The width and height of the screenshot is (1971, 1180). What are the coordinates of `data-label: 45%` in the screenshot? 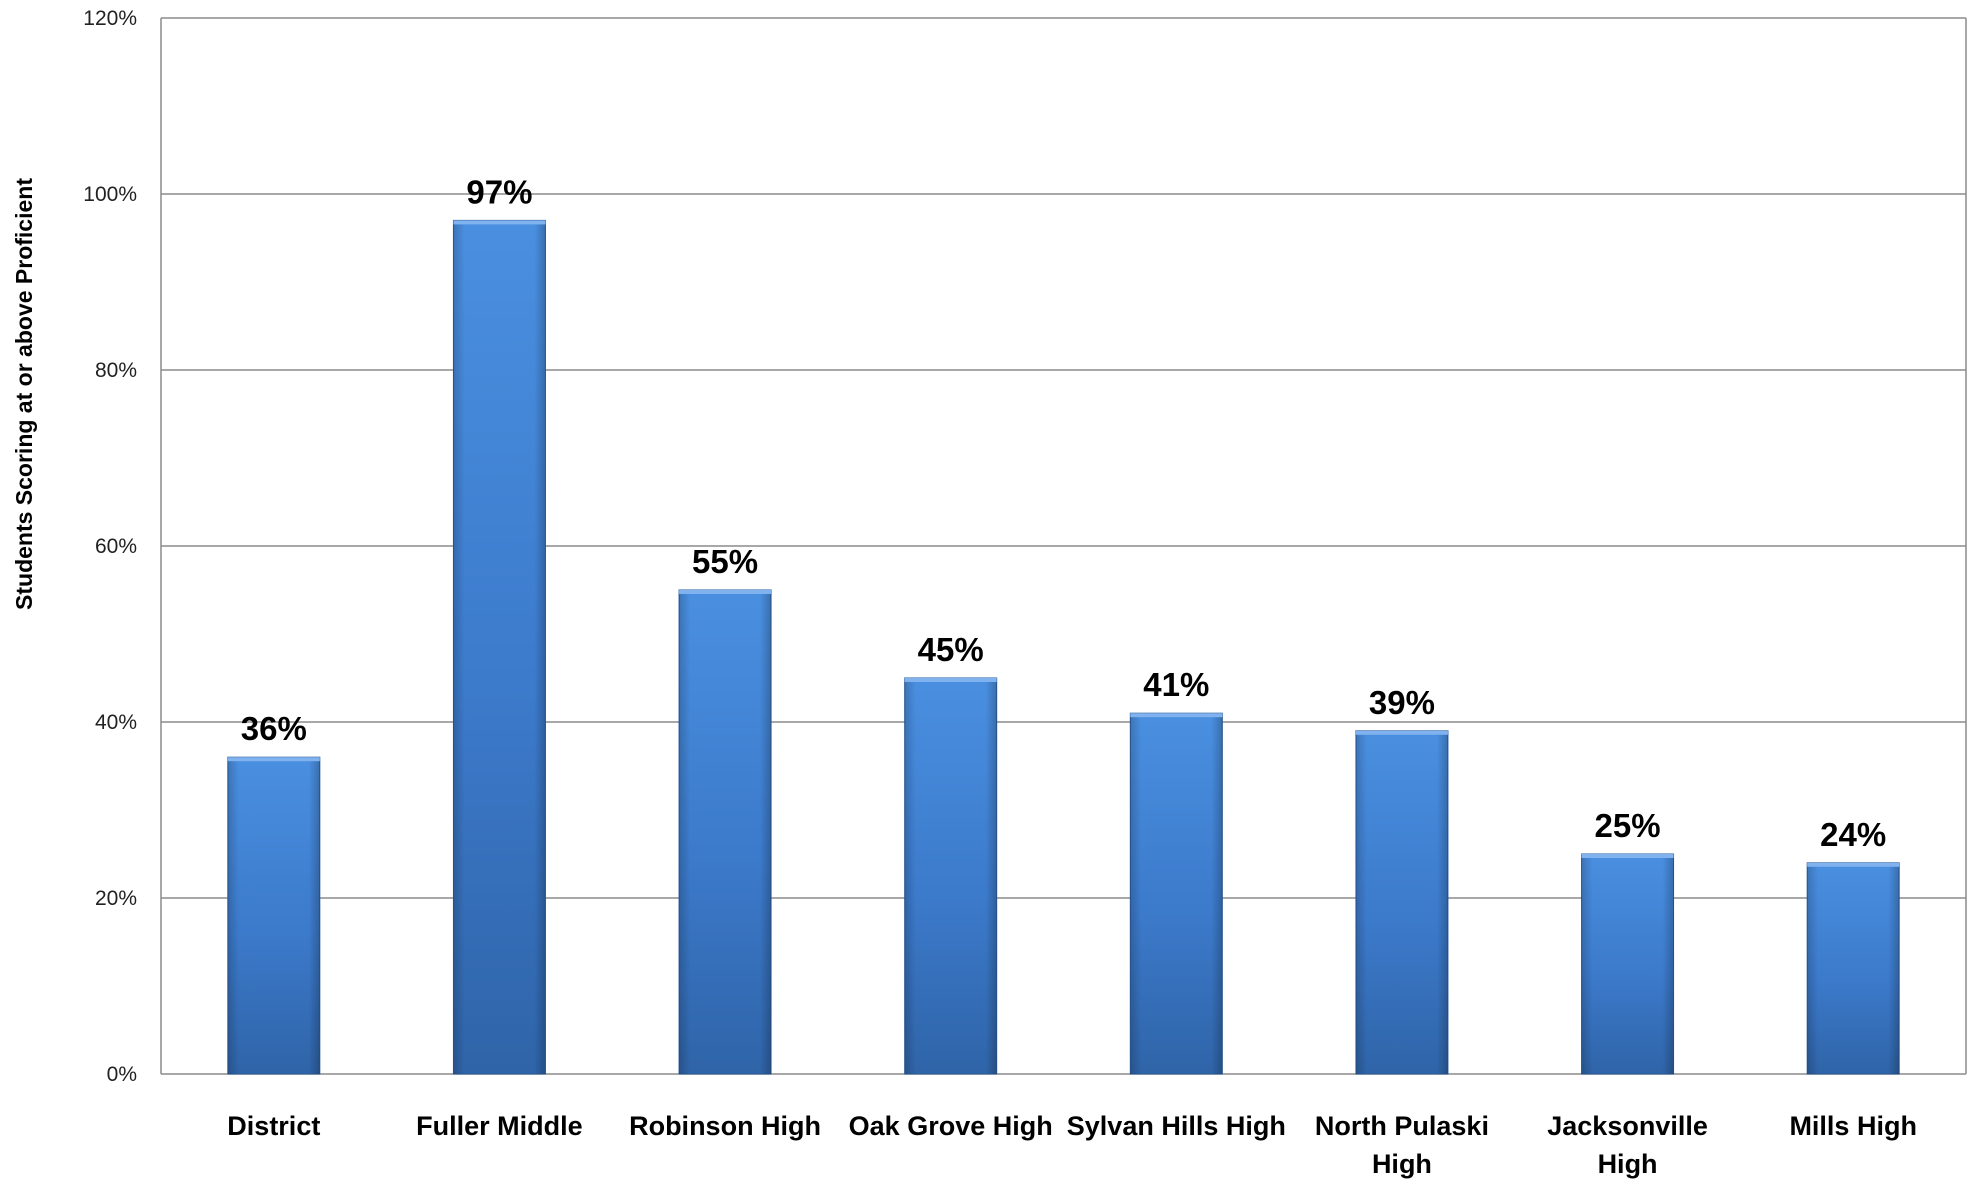 It's located at (951, 649).